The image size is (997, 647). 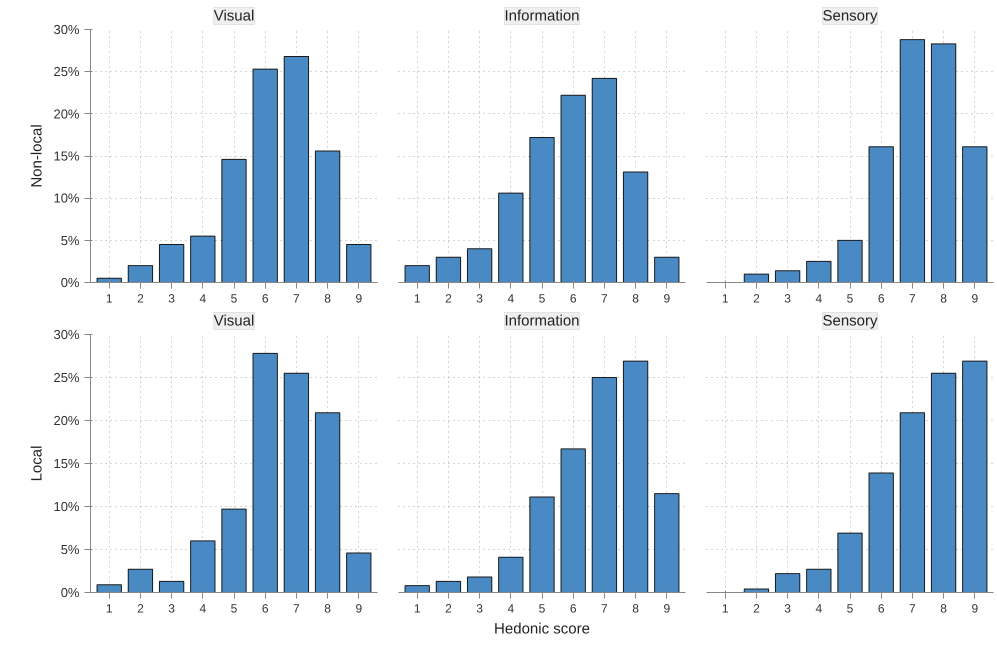 What do you see at coordinates (37, 156) in the screenshot?
I see `y-axis-title: Non-local` at bounding box center [37, 156].